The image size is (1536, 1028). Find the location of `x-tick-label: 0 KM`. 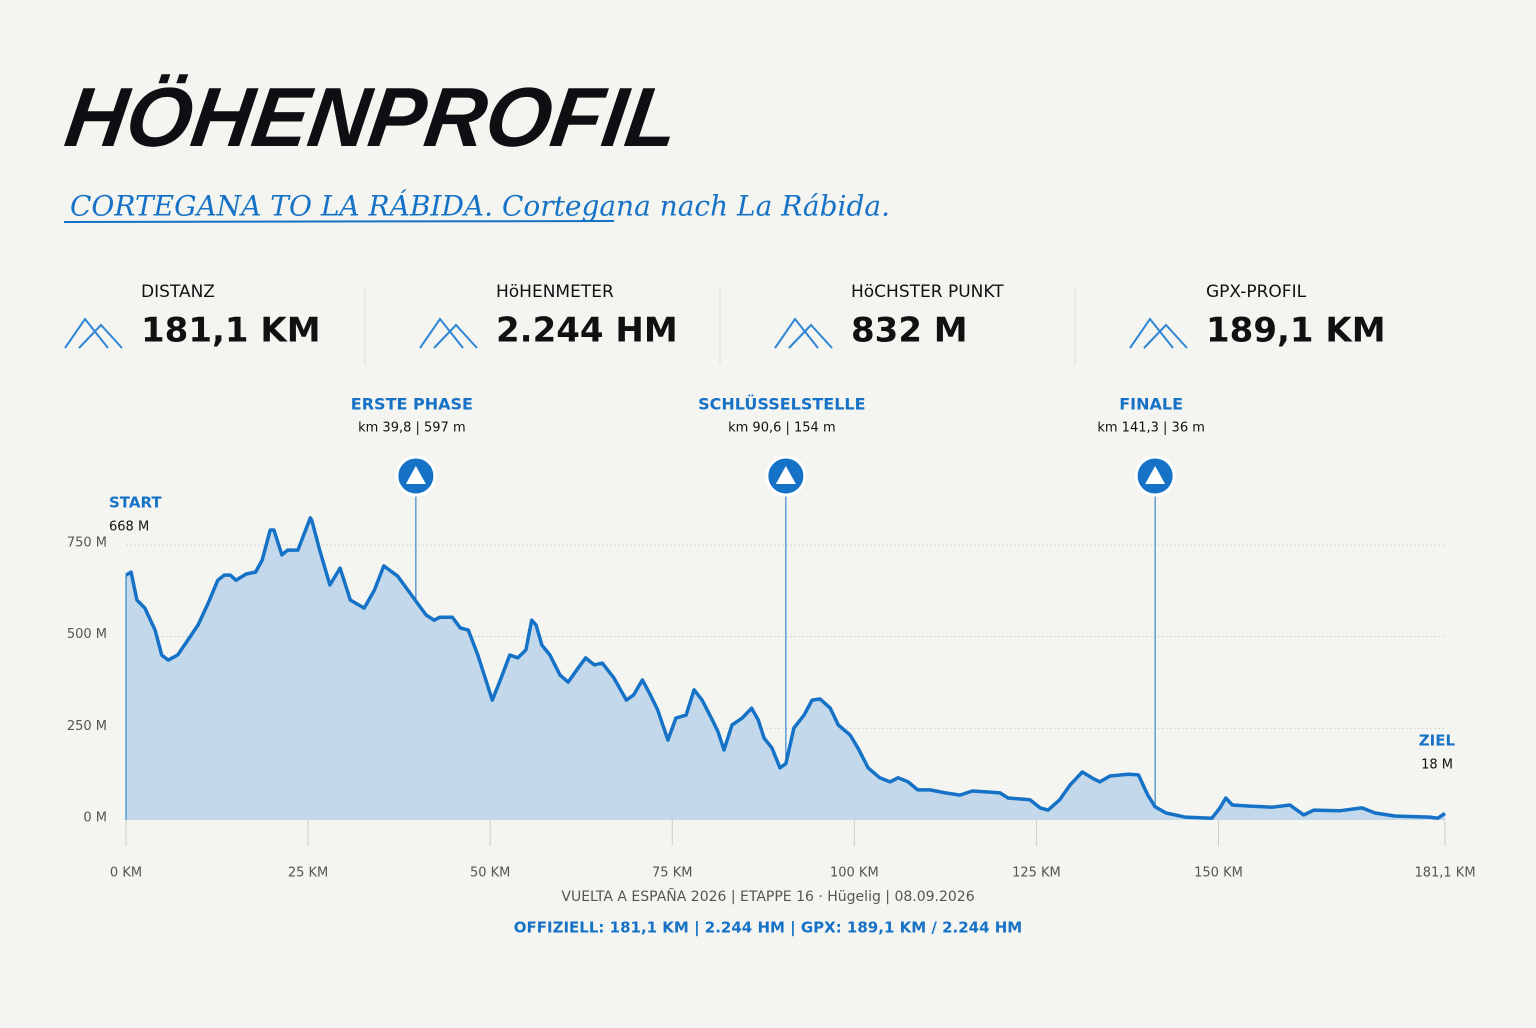

x-tick-label: 0 KM is located at coordinates (126, 873).